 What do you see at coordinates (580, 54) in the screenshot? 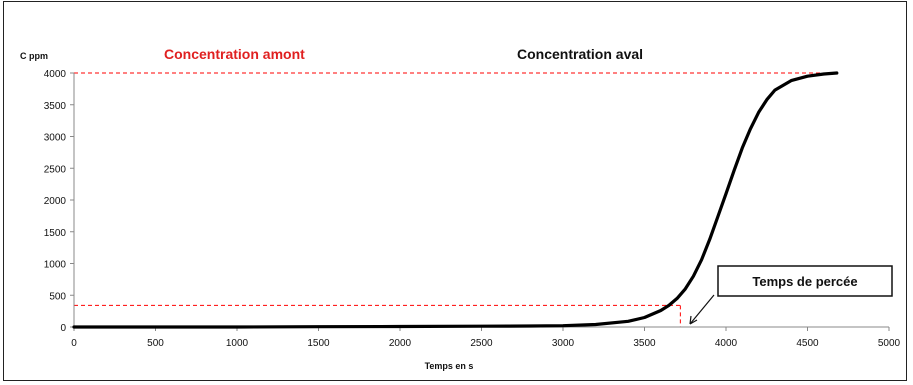
I see `downstream-annotation: Concentration aval` at bounding box center [580, 54].